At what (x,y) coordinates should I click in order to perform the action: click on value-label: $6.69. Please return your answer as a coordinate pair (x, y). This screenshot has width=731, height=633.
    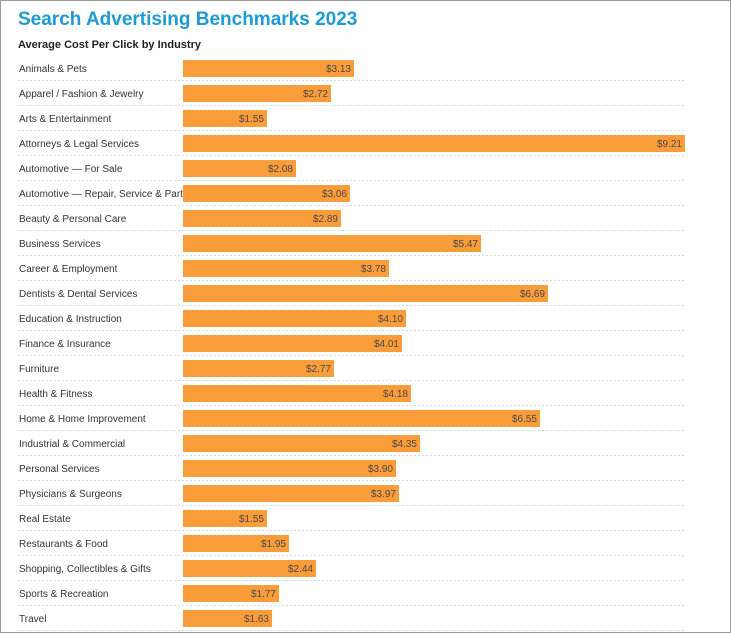
    Looking at the image, I should click on (532, 294).